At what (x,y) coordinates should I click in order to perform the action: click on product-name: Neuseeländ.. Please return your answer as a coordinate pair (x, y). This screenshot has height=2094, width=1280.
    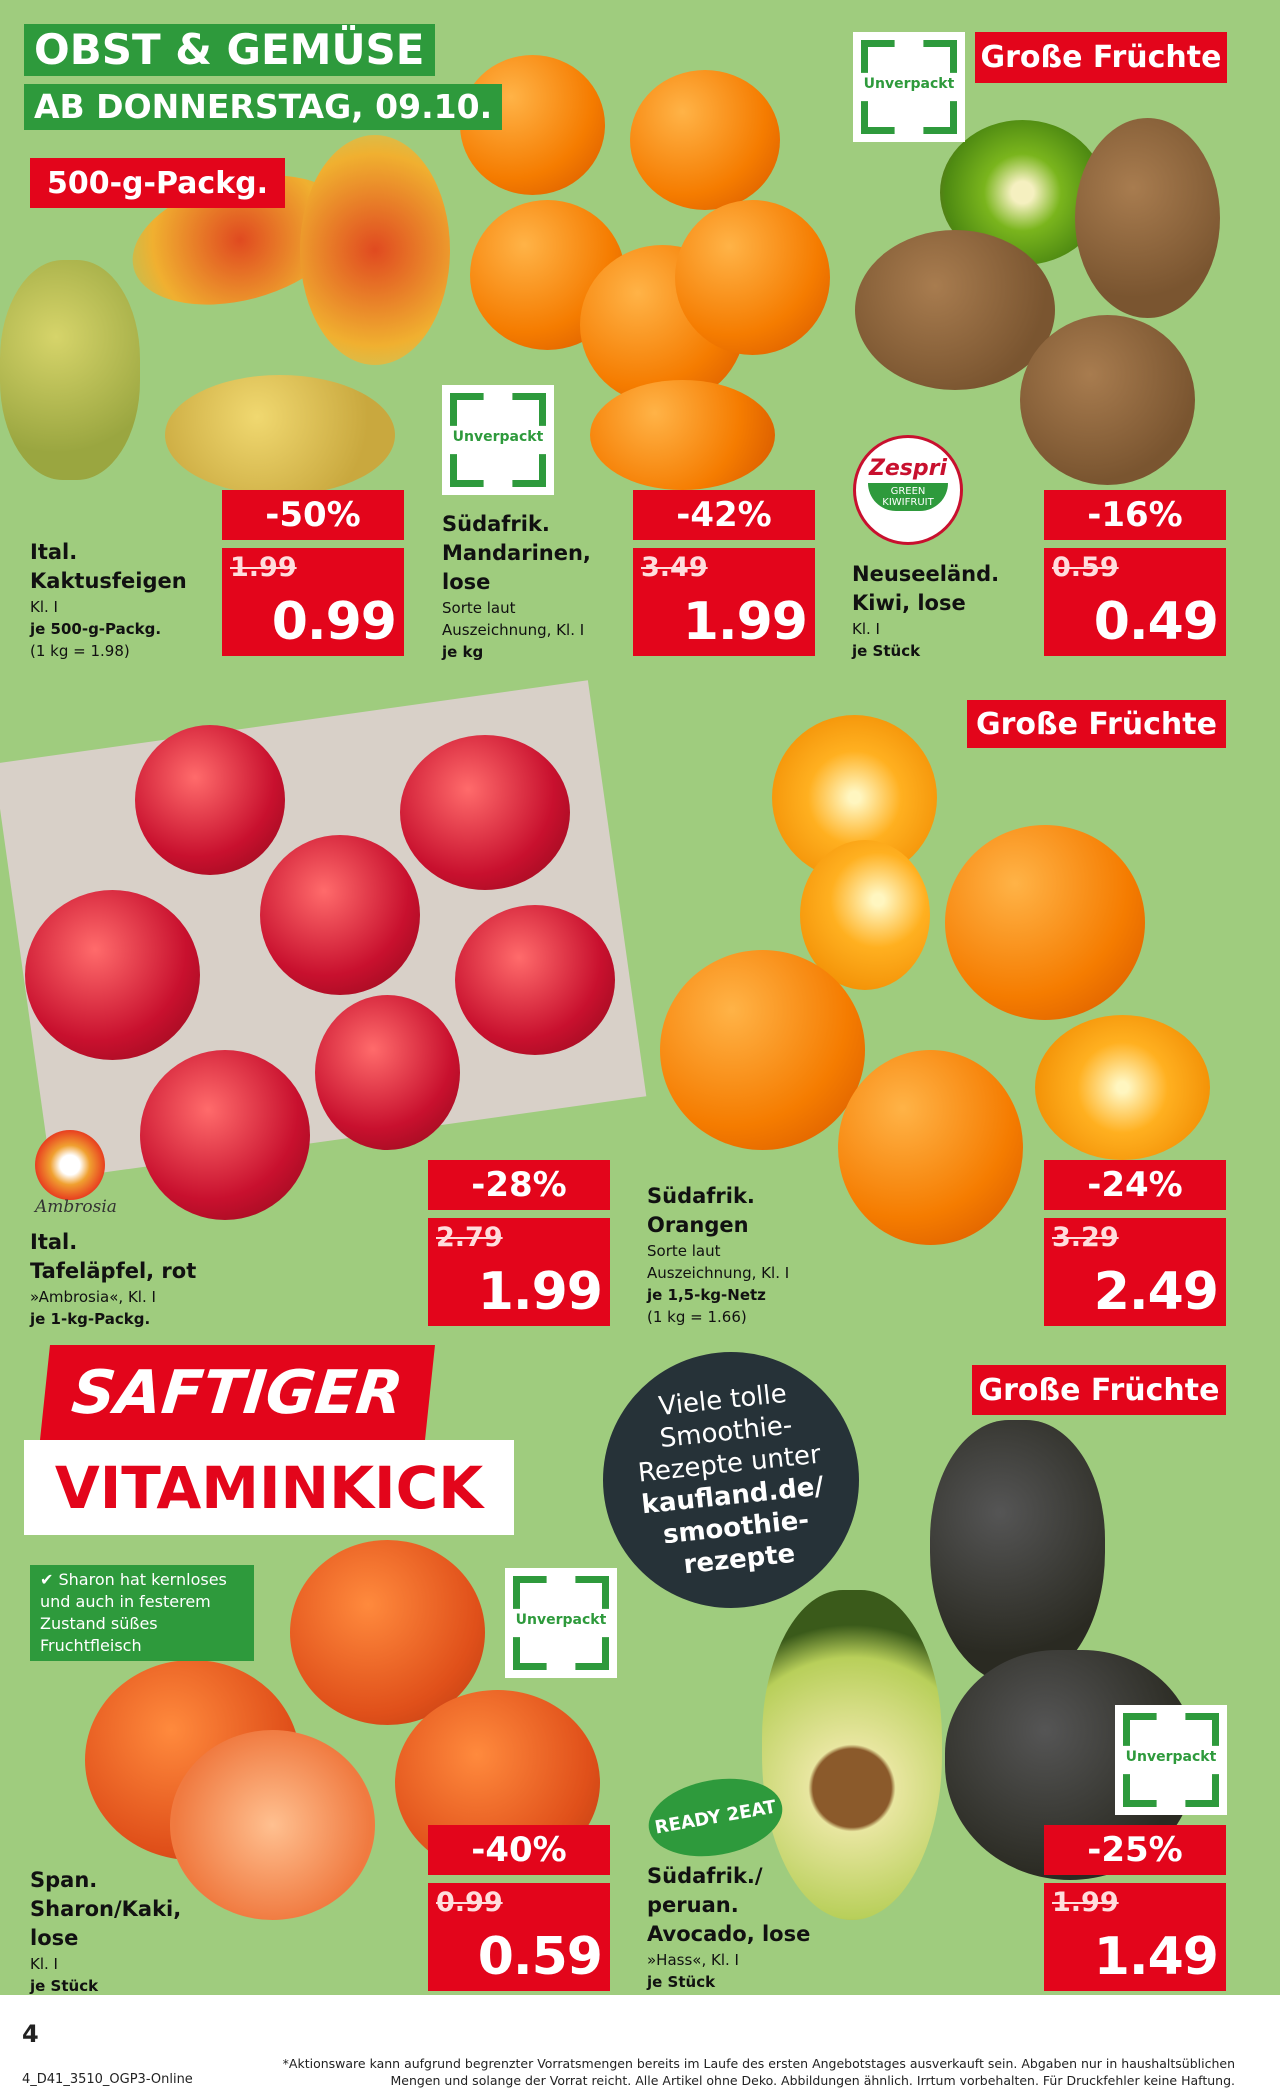
    Looking at the image, I should click on (926, 574).